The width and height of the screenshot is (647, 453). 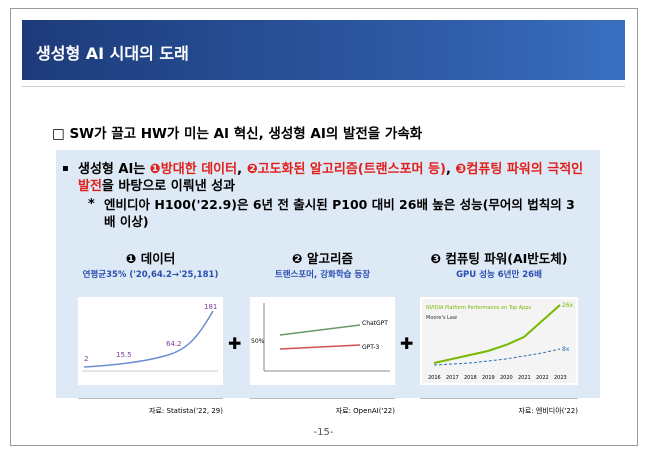 I want to click on page-number: -15-, so click(x=323, y=432).